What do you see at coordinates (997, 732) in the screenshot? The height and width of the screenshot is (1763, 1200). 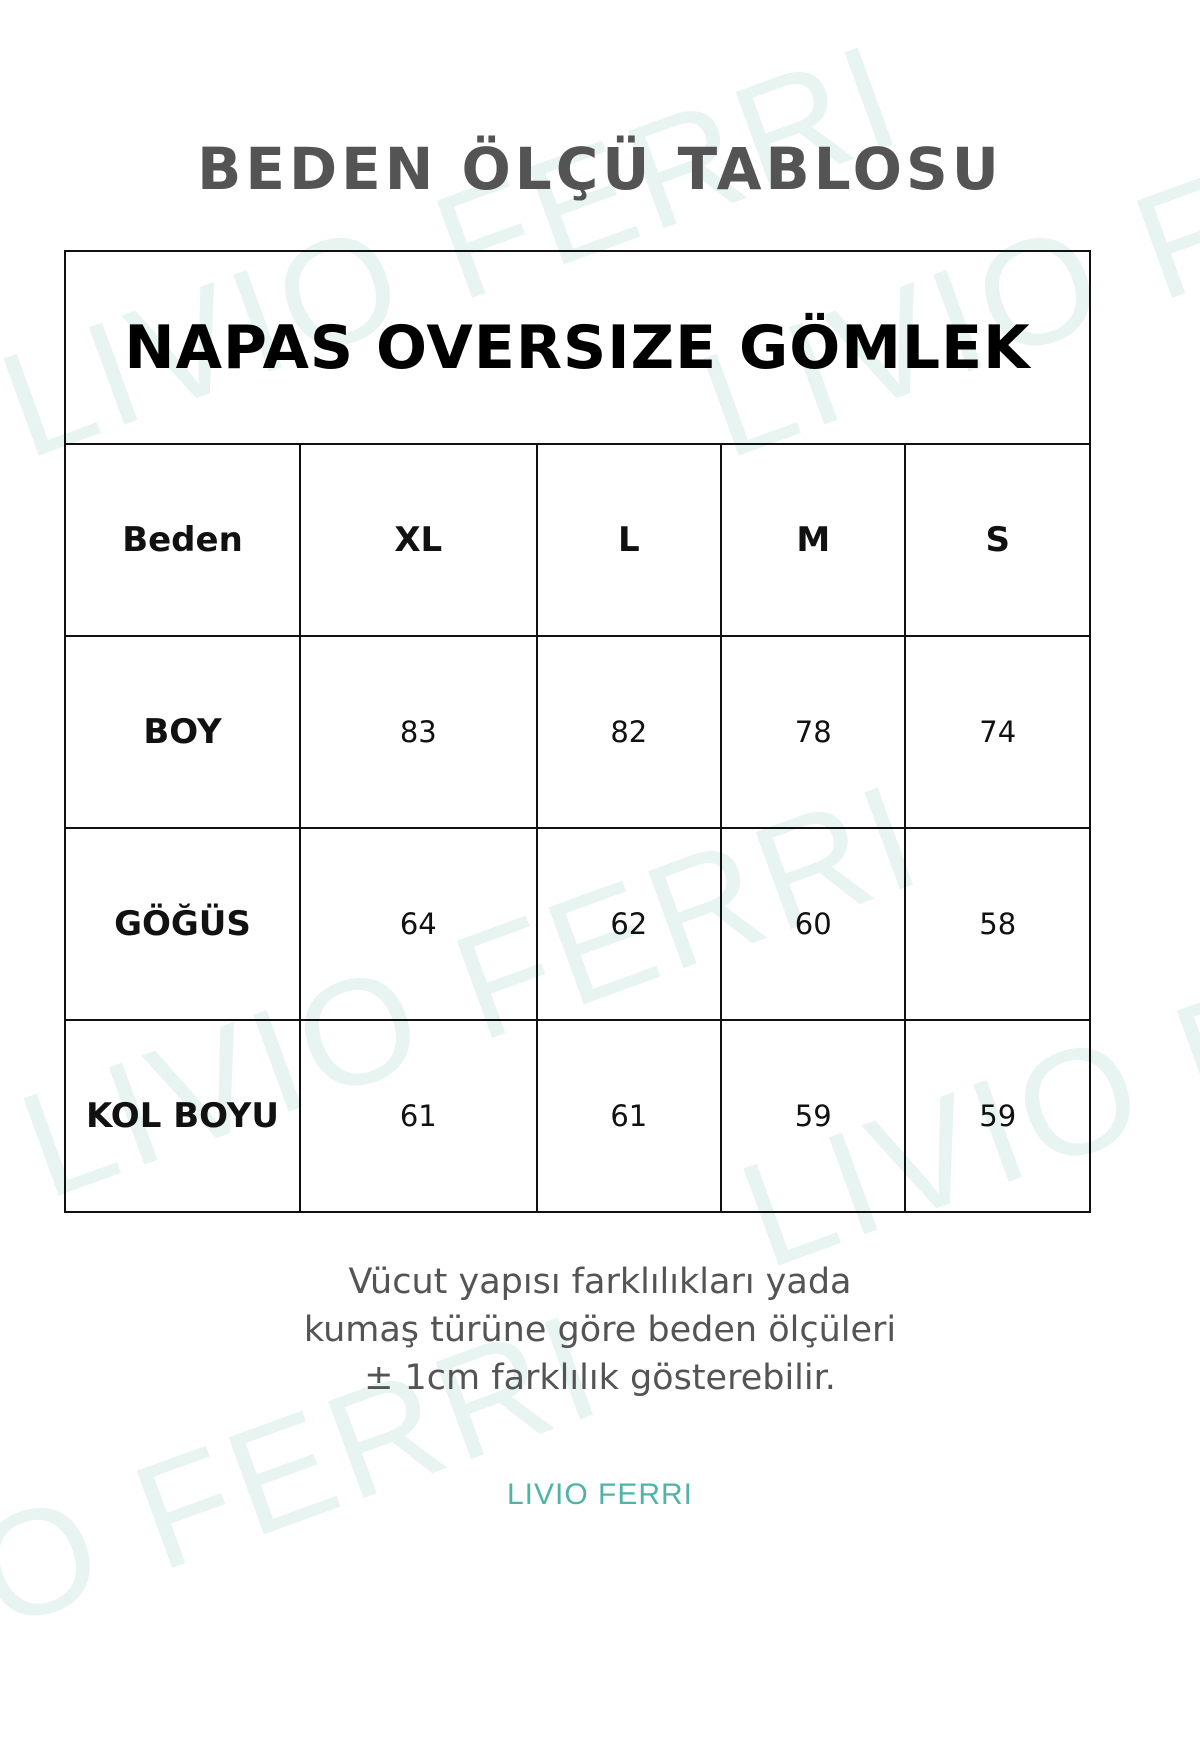 I see `cell: 74` at bounding box center [997, 732].